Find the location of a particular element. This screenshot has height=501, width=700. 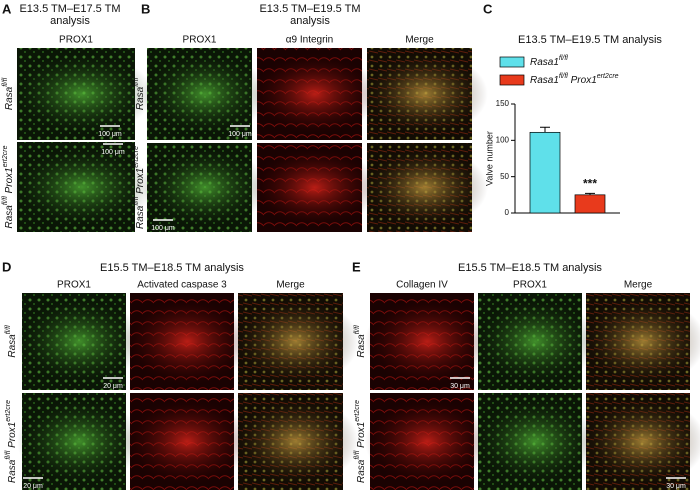

y-tick-label: 0 is located at coordinates (507, 212).